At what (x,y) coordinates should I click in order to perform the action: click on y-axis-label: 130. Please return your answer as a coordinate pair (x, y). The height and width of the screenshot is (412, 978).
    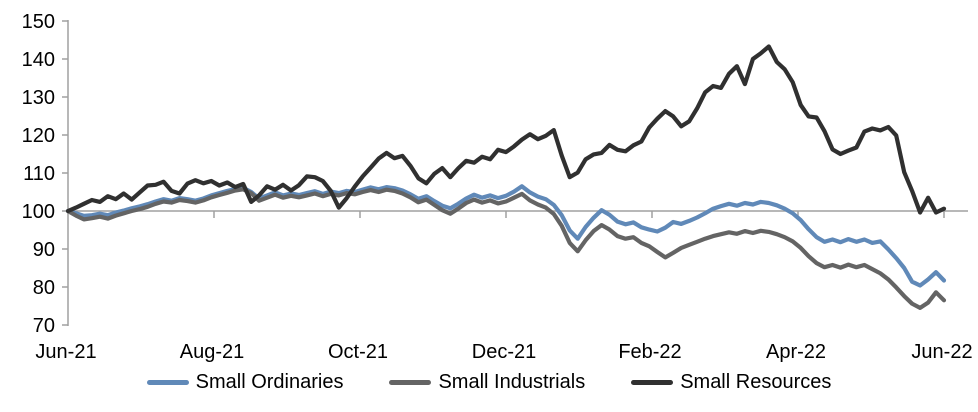
    Looking at the image, I should click on (38, 98).